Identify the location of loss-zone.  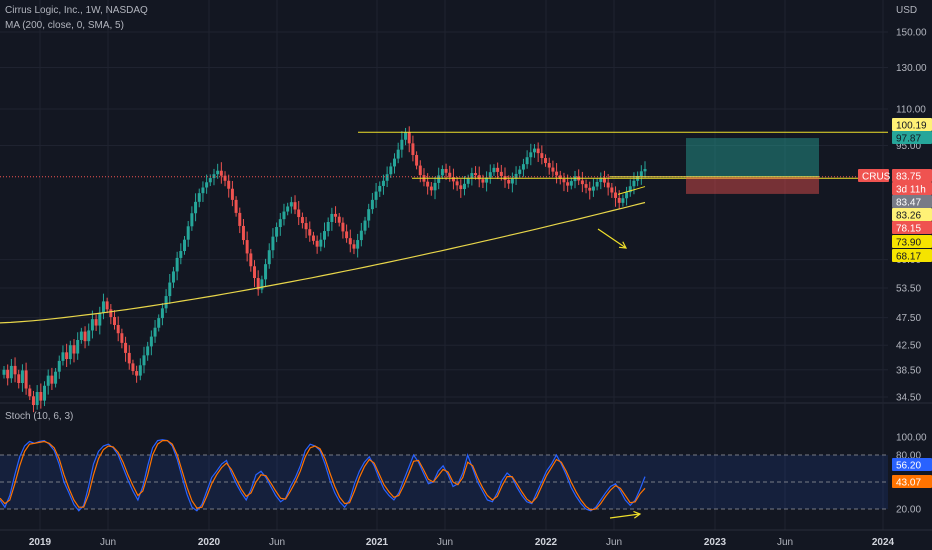
(752, 185).